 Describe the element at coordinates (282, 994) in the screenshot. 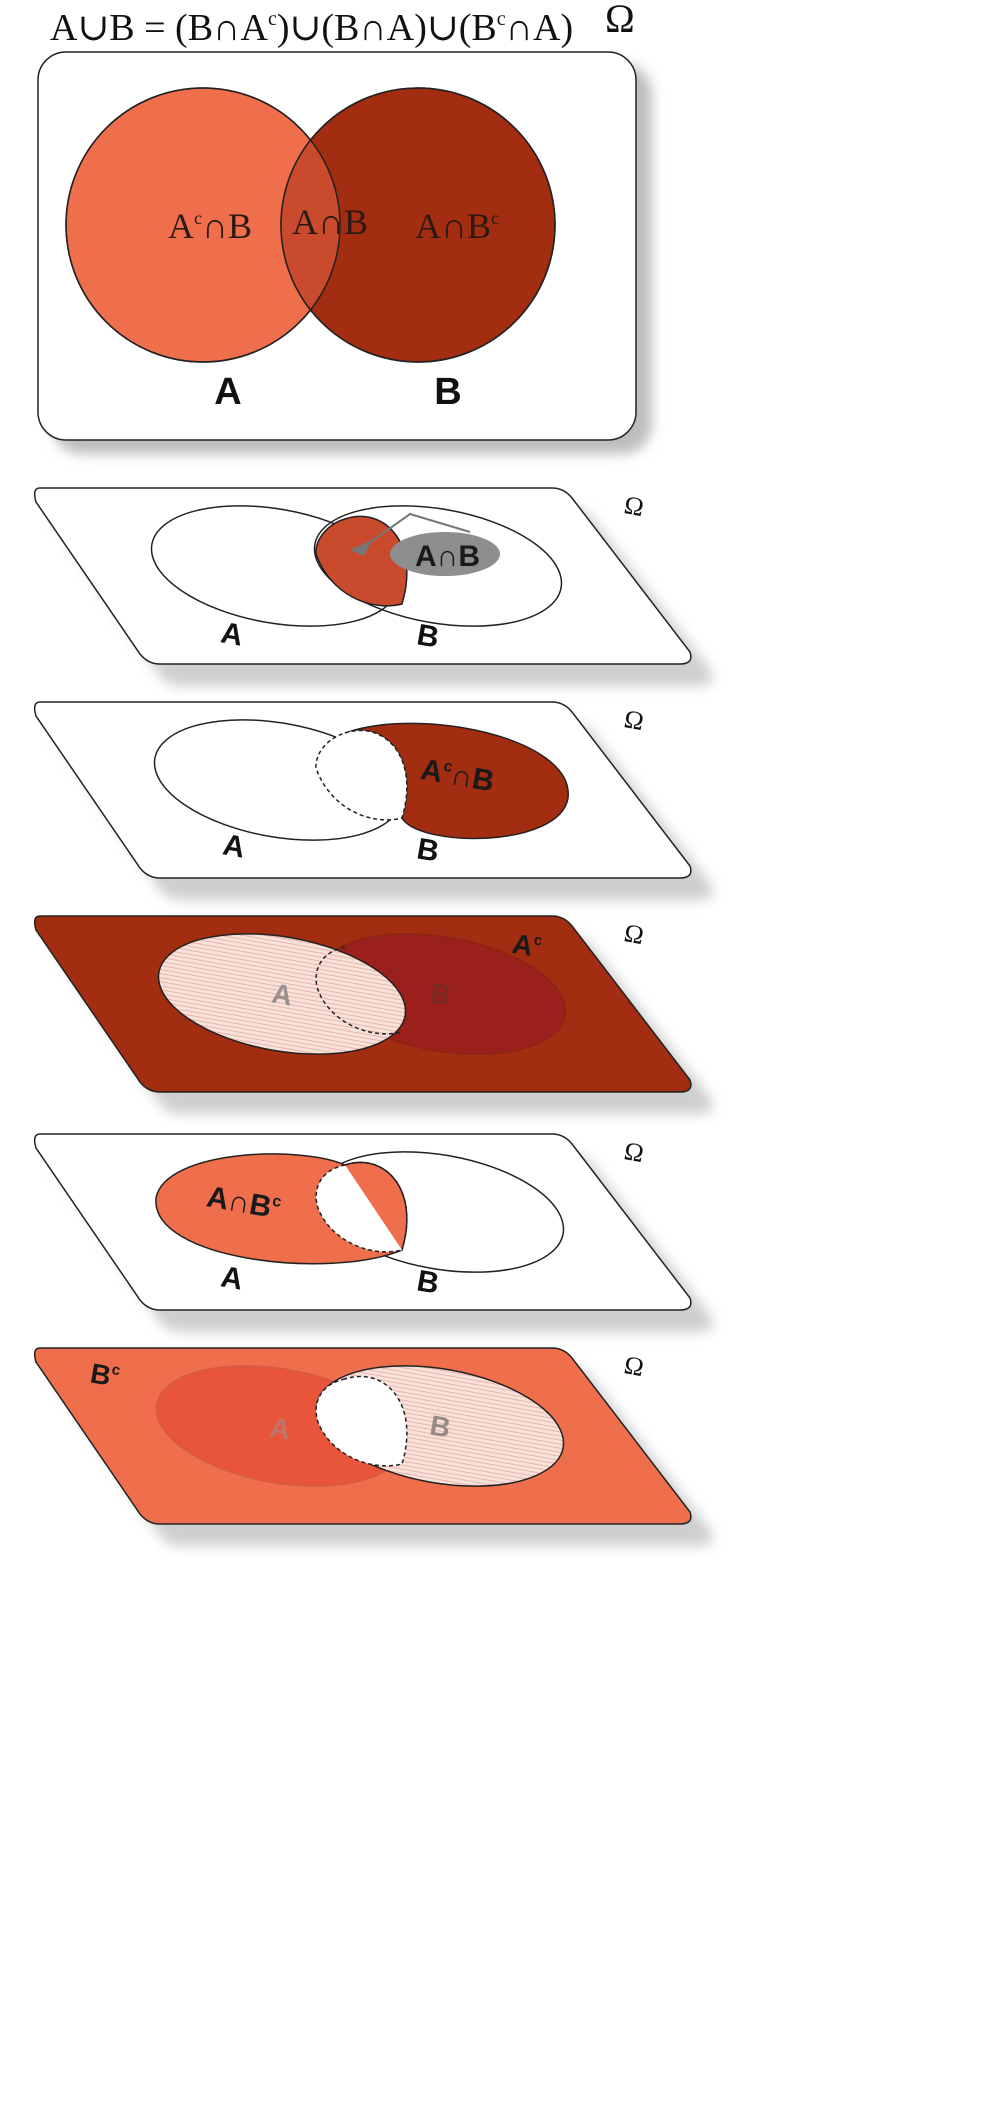

I see `ellipse-a-excluded` at that location.